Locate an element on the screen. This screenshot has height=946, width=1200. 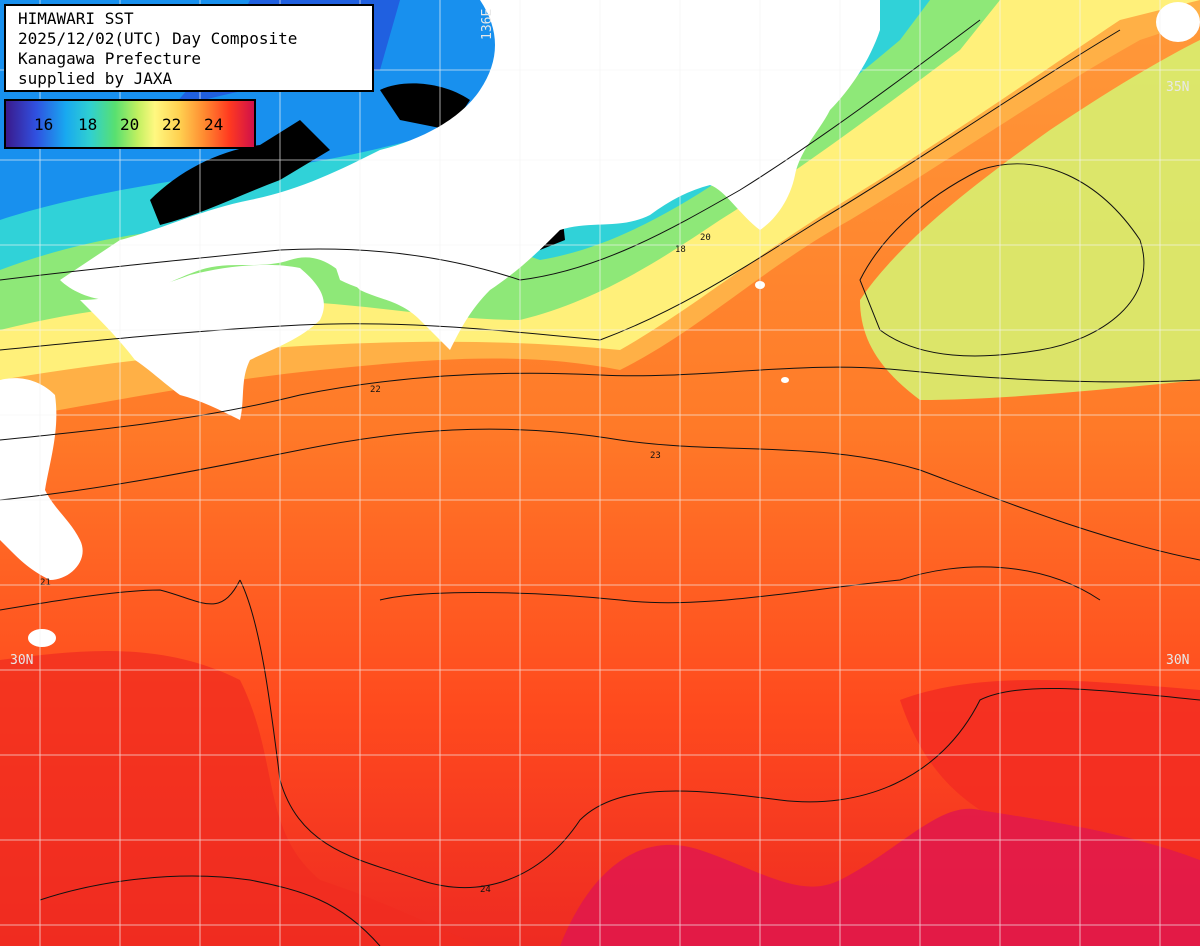
scale-tick-label: 20 is located at coordinates (130, 124).